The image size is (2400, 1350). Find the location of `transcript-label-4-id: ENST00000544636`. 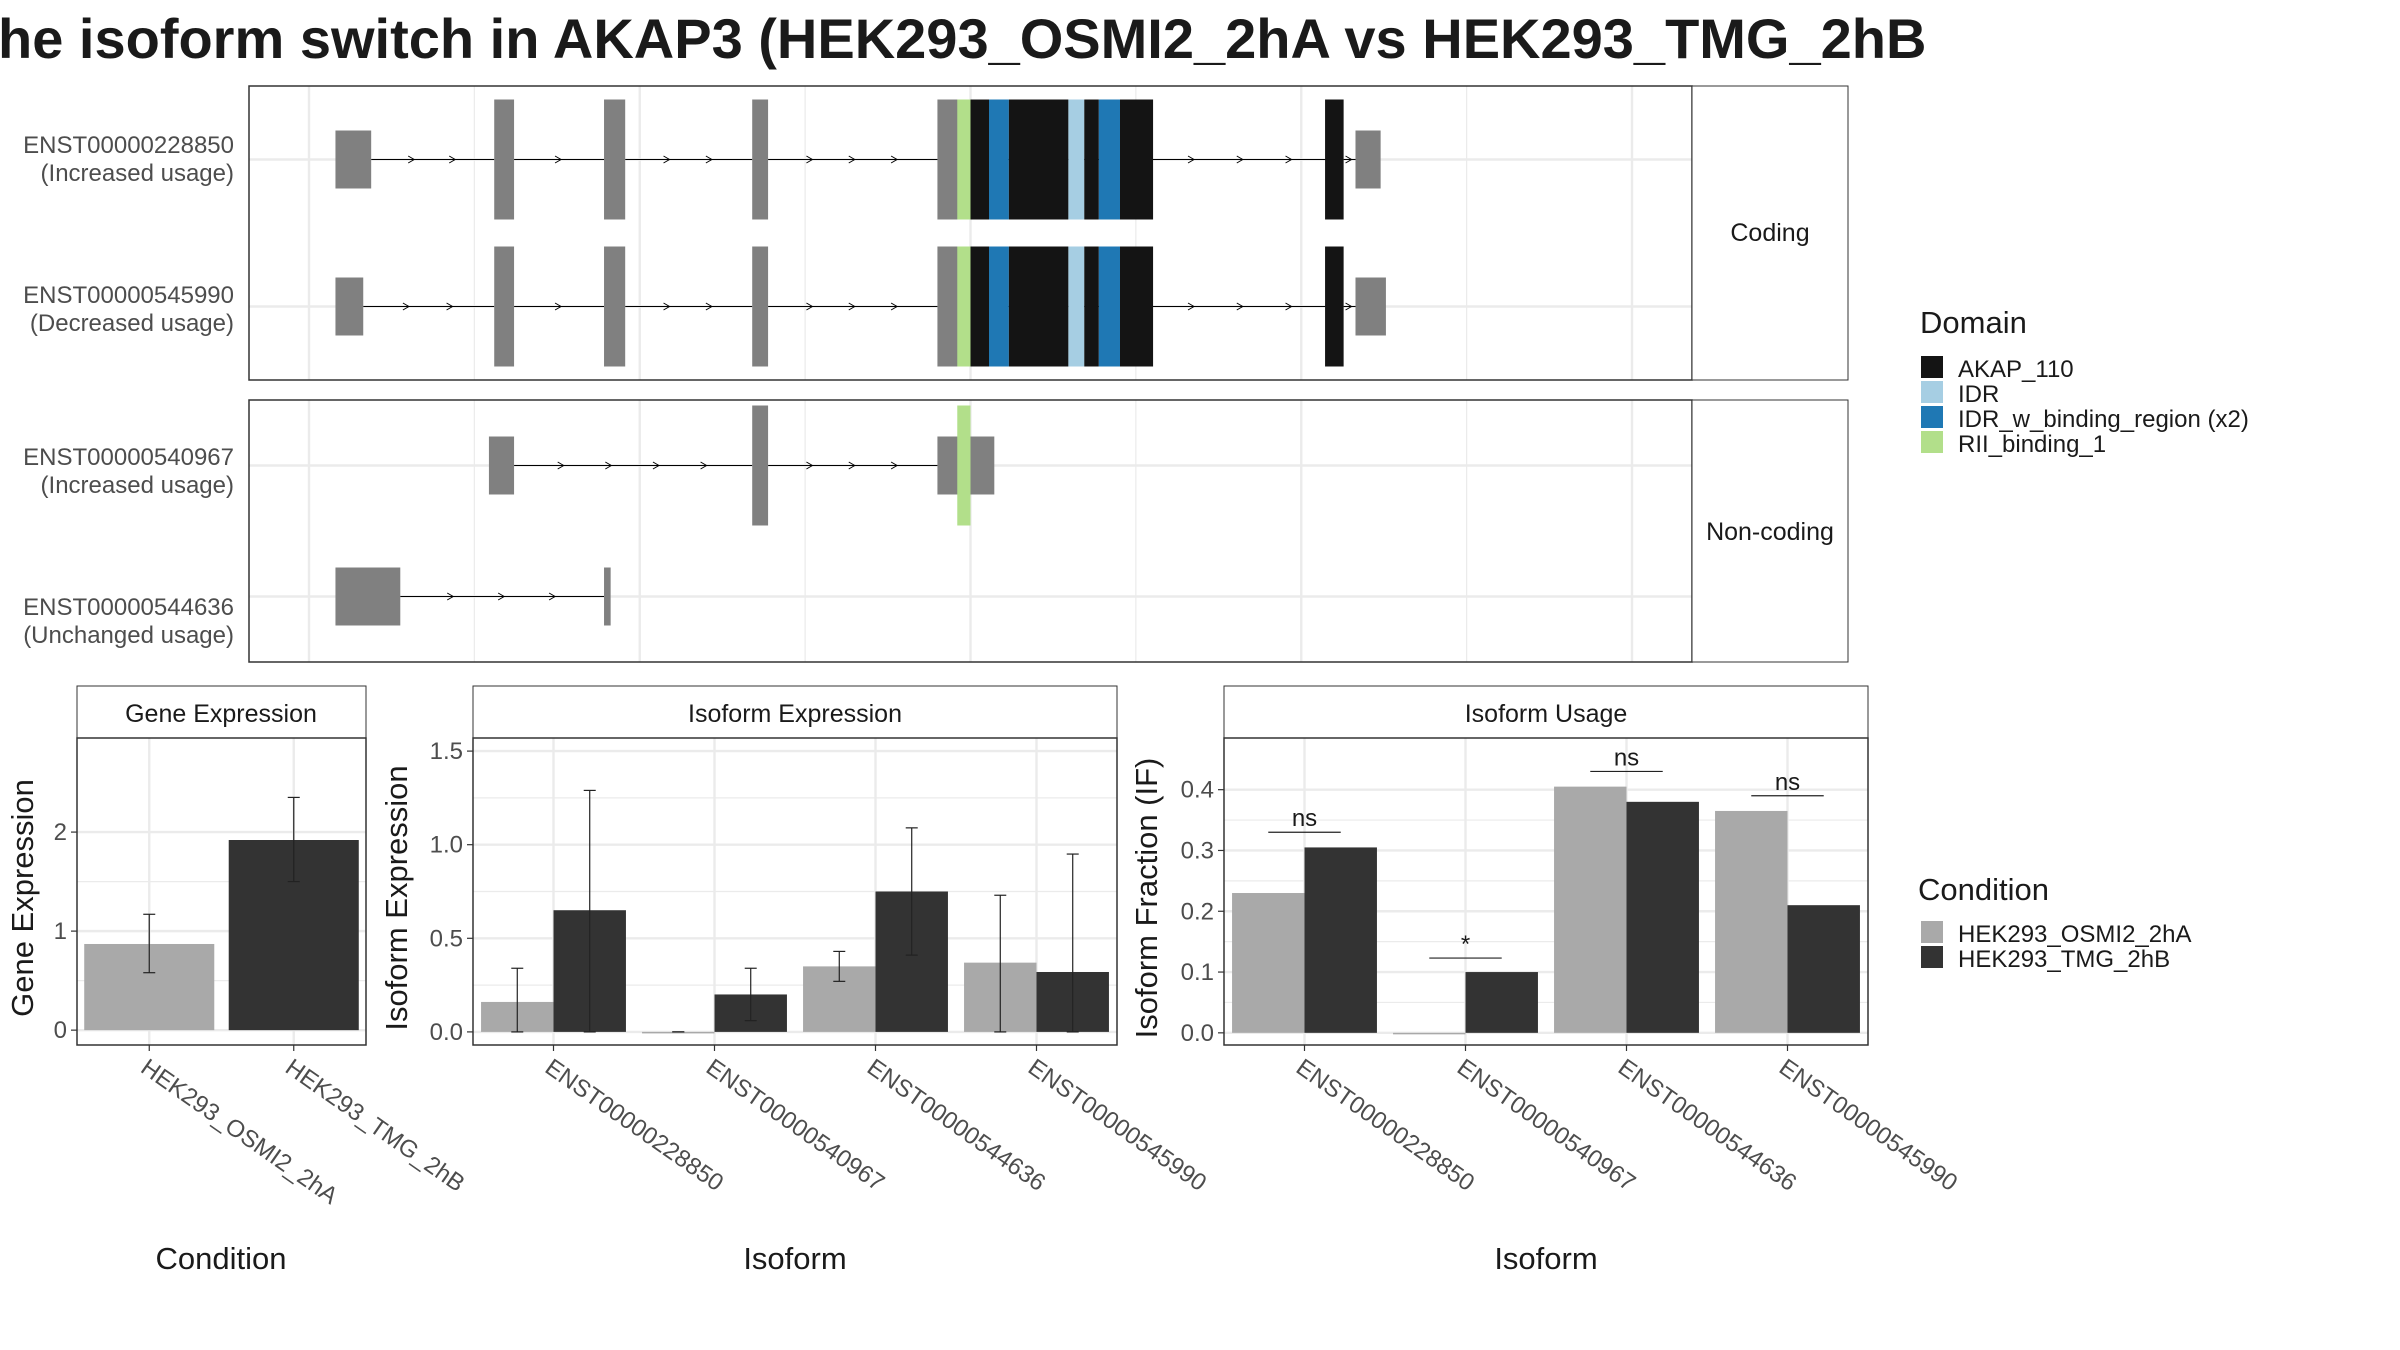

transcript-label-4-id: ENST00000544636 is located at coordinates (128, 607).